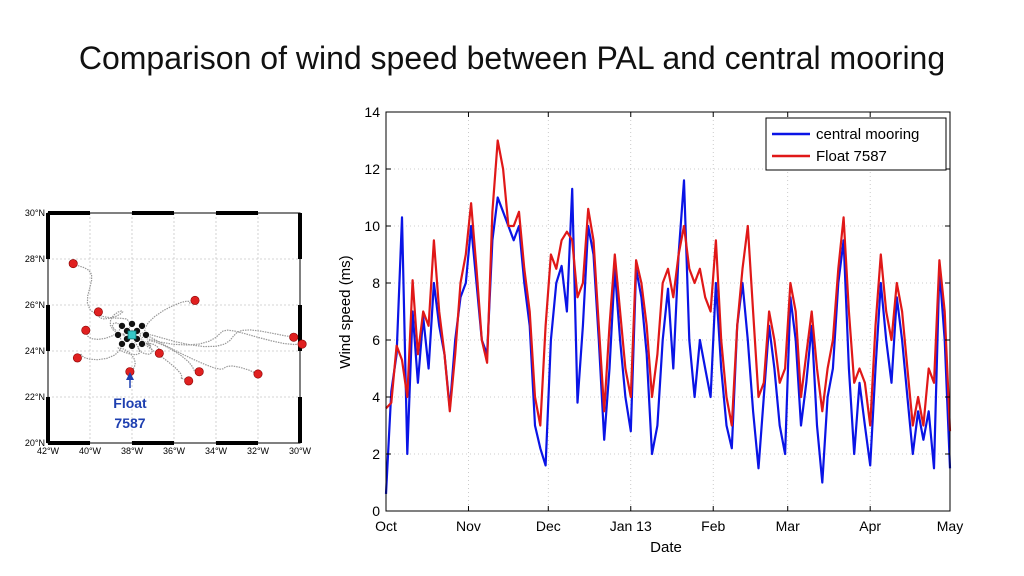  I want to click on x-tick-label: Apr, so click(870, 526).